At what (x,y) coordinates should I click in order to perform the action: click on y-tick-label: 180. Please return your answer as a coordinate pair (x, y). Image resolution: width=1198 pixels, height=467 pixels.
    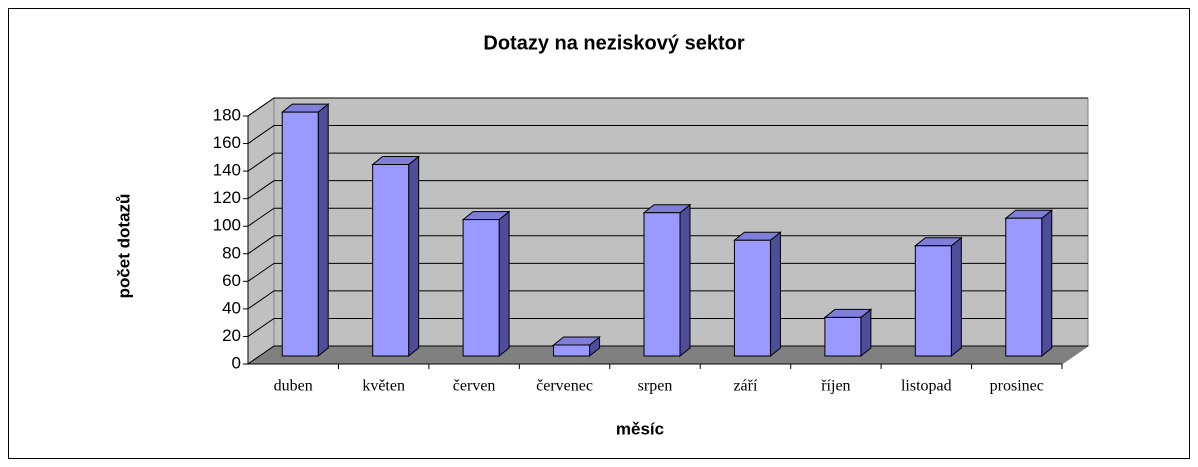
    Looking at the image, I should click on (227, 114).